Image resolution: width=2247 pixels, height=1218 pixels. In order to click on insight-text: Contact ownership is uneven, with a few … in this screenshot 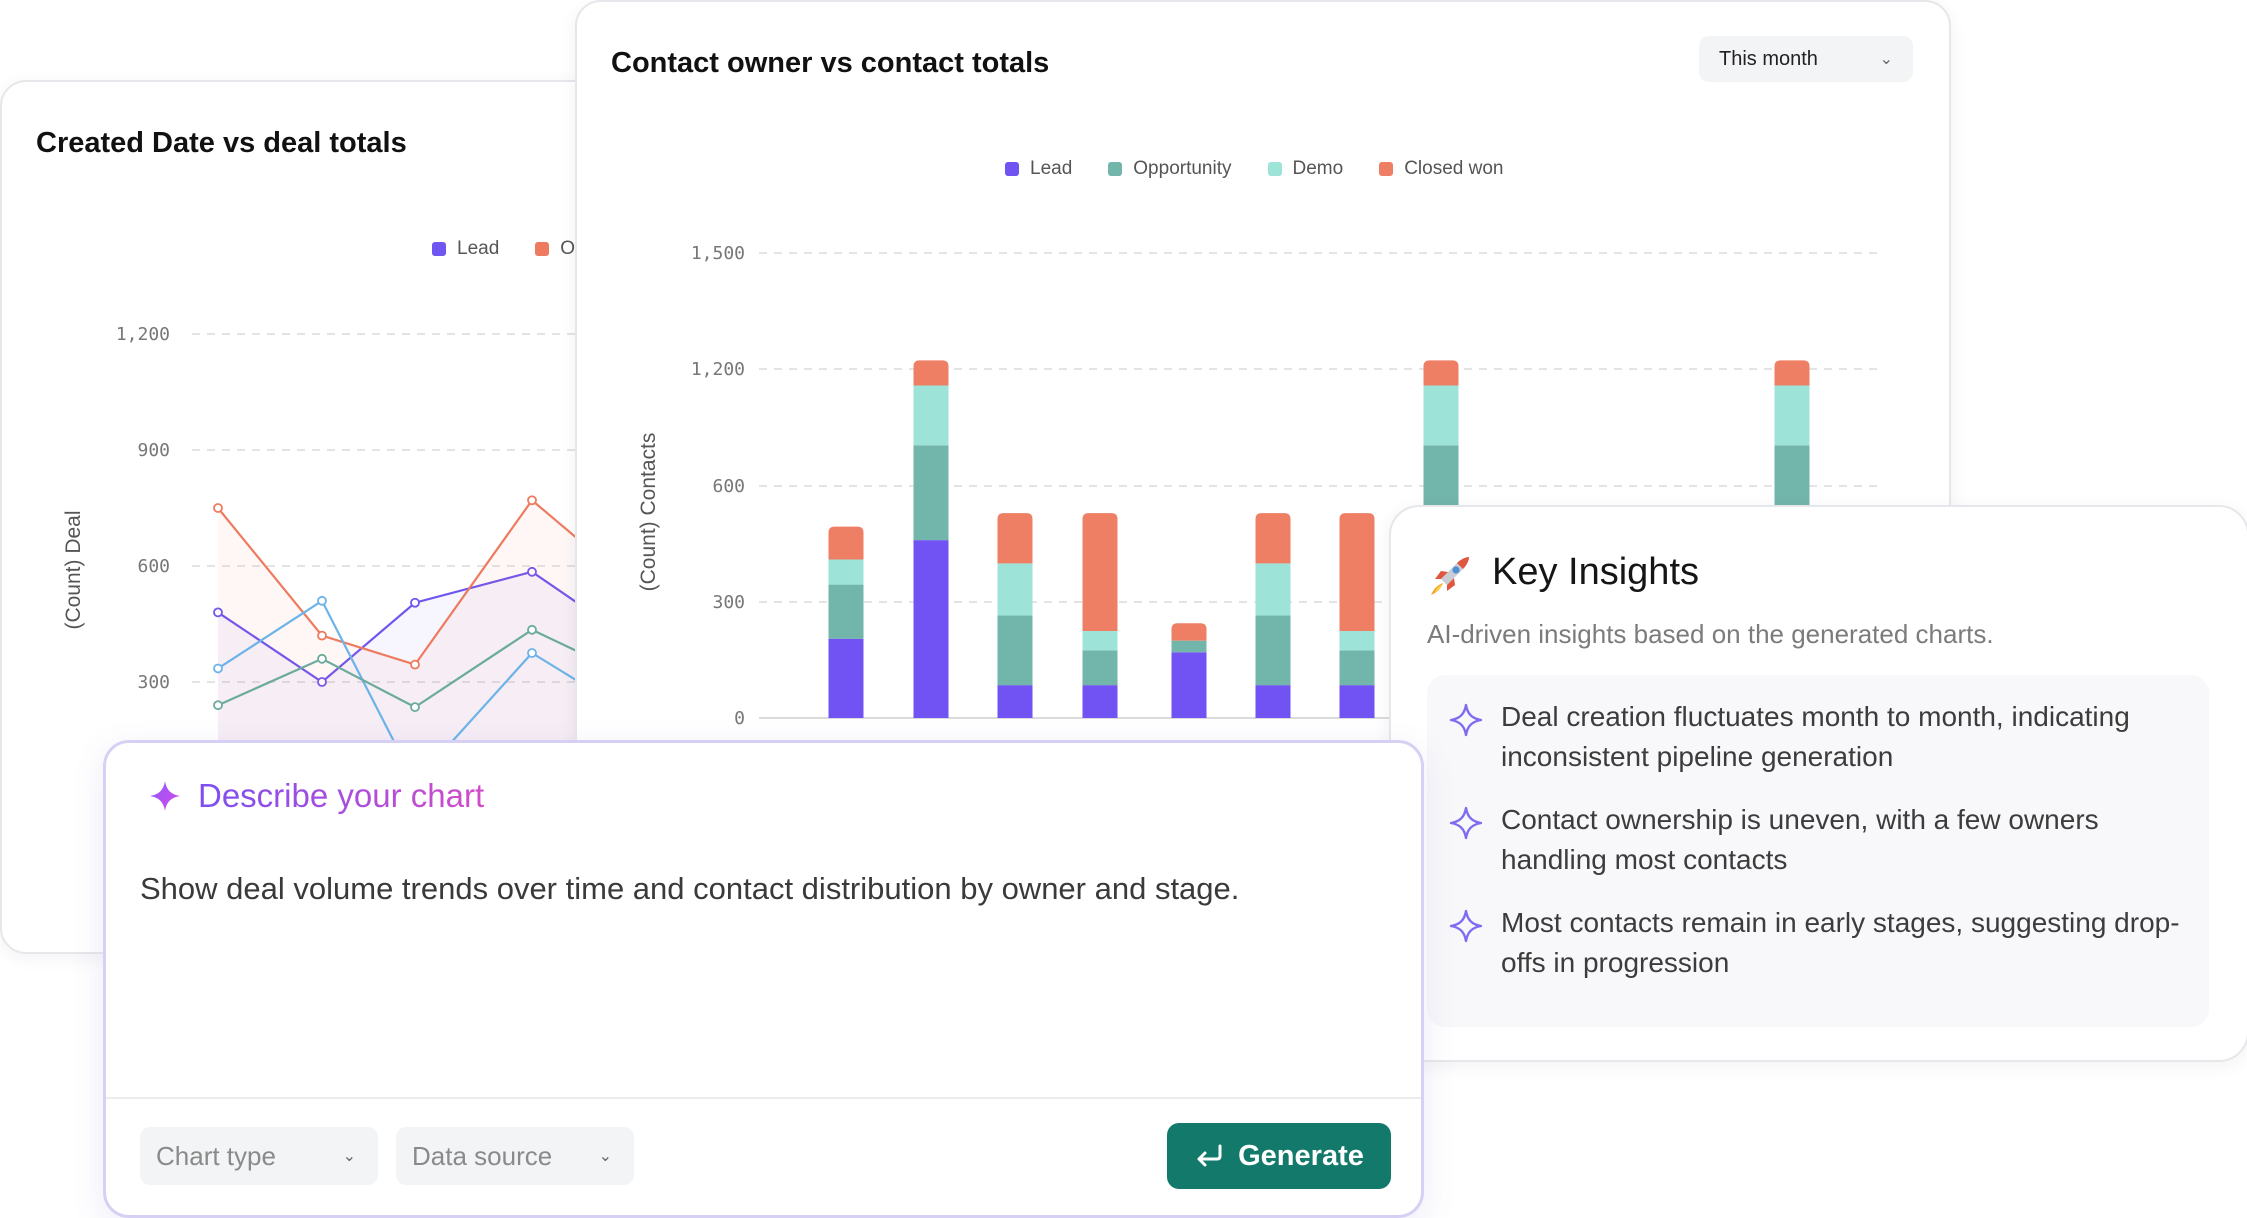, I will do `click(1800, 839)`.